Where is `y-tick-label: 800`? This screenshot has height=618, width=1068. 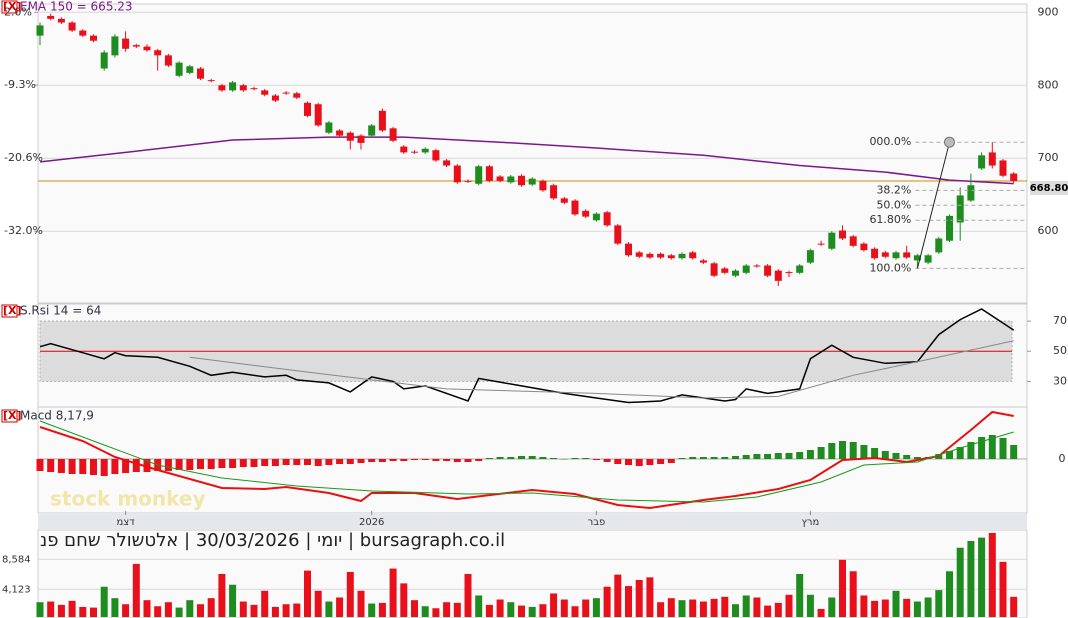
y-tick-label: 800 is located at coordinates (1048, 84).